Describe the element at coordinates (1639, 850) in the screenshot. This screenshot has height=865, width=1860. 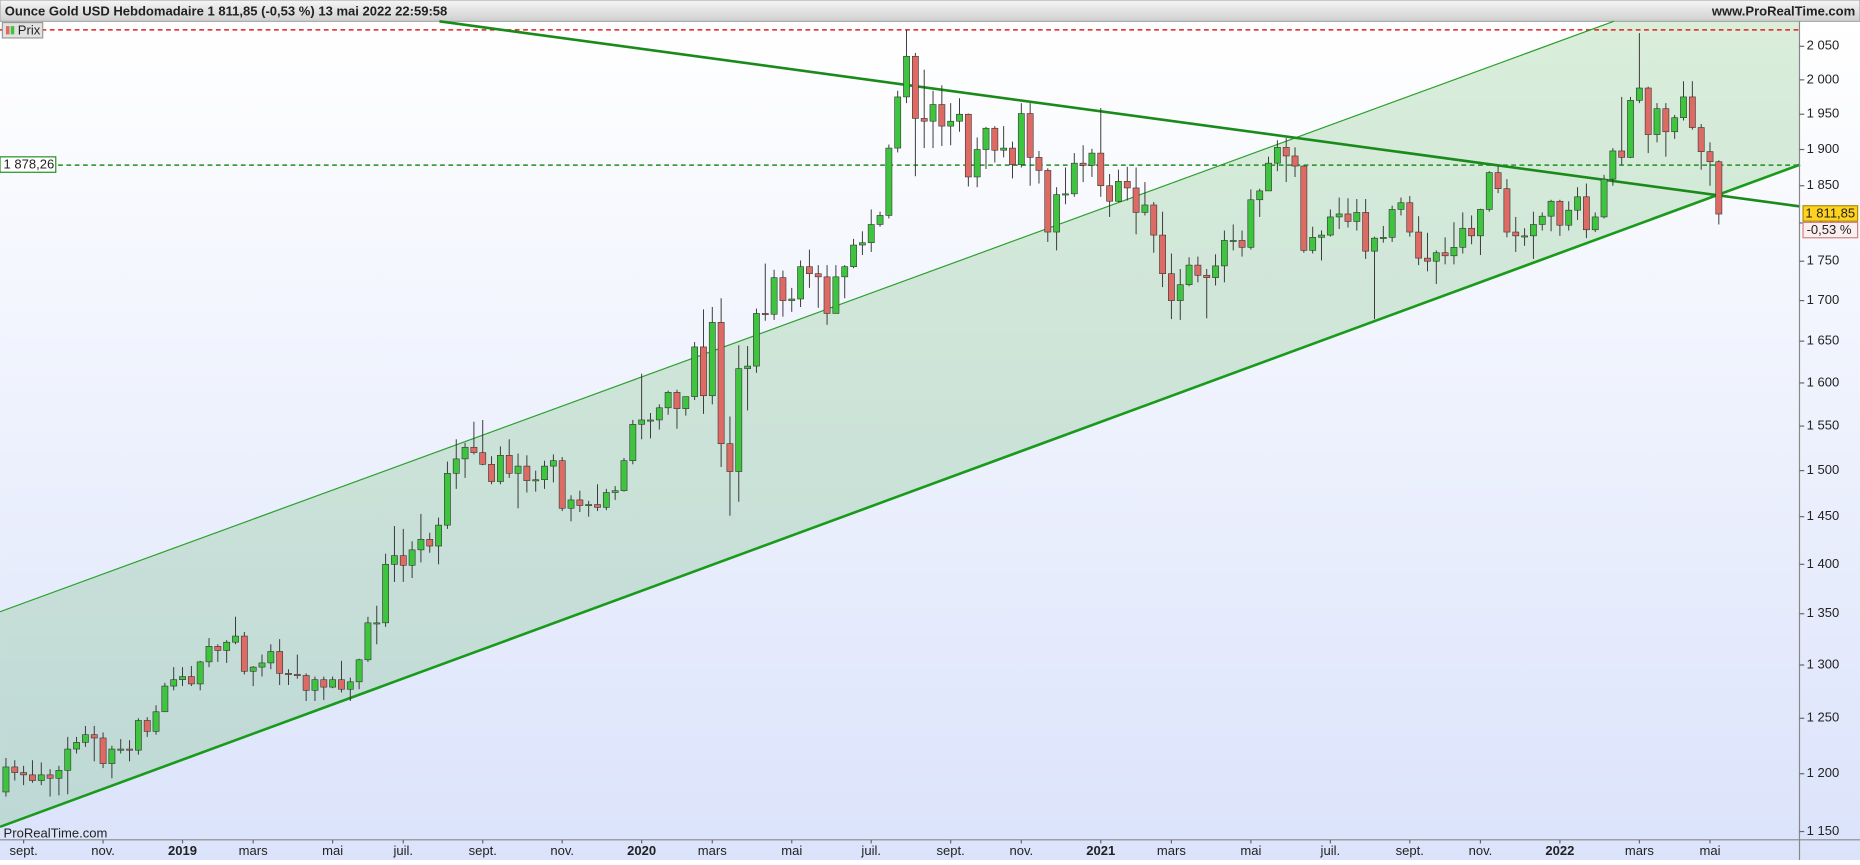
I see `x-tick-label: mars` at that location.